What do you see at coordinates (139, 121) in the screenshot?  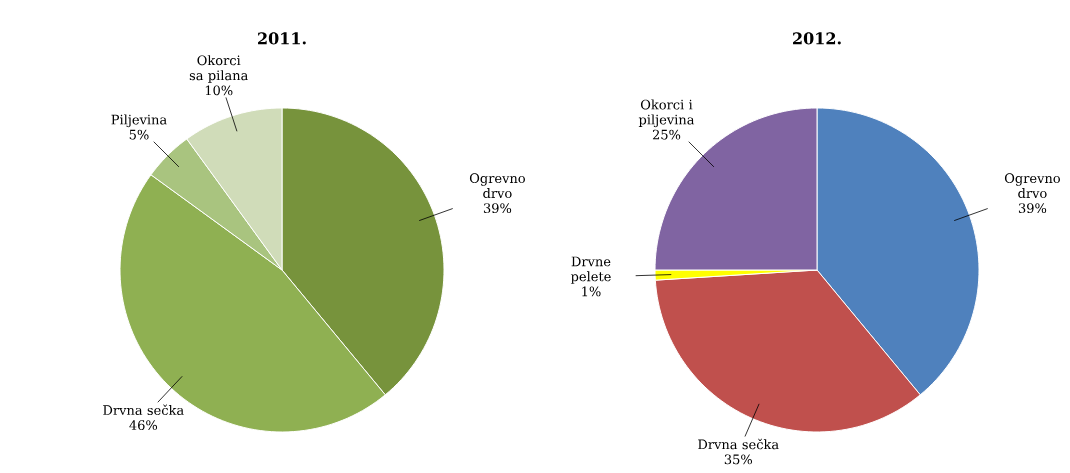 I see `slice-label: Piljevina` at bounding box center [139, 121].